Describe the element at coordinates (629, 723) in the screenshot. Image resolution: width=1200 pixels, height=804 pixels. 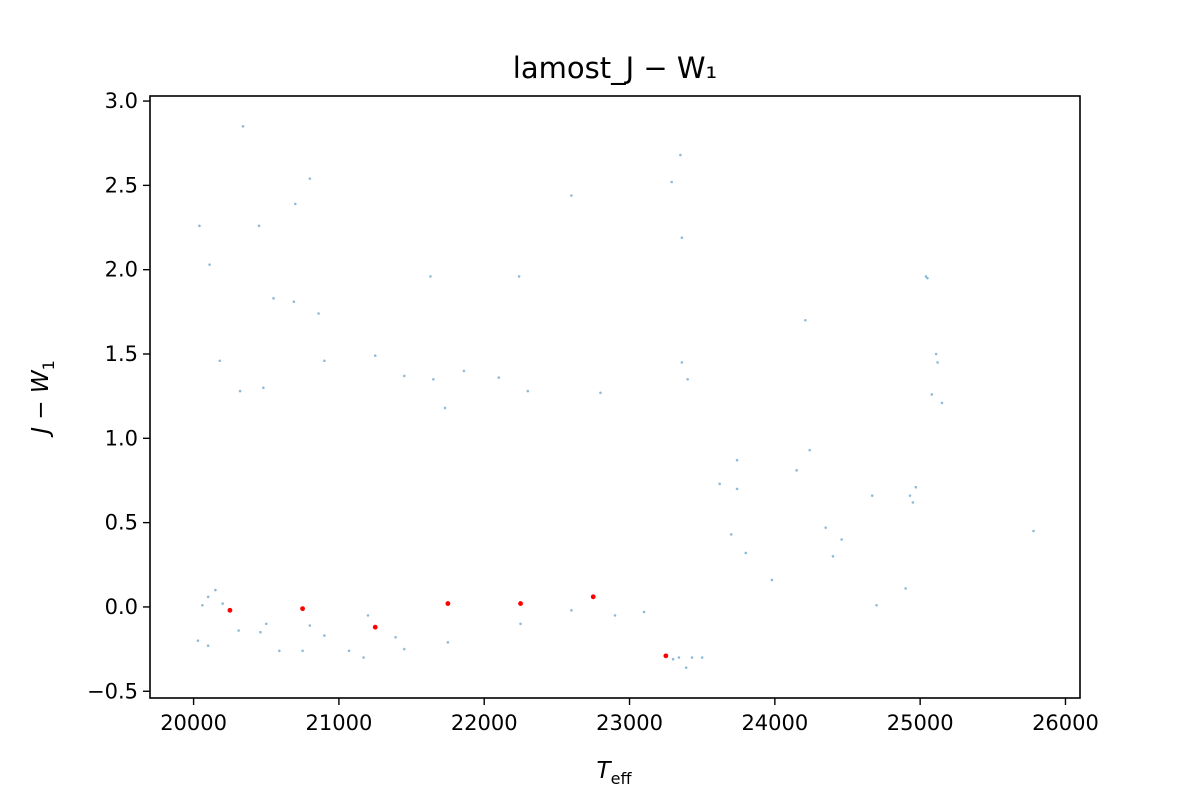
I see `x-tick-label: 23000` at that location.